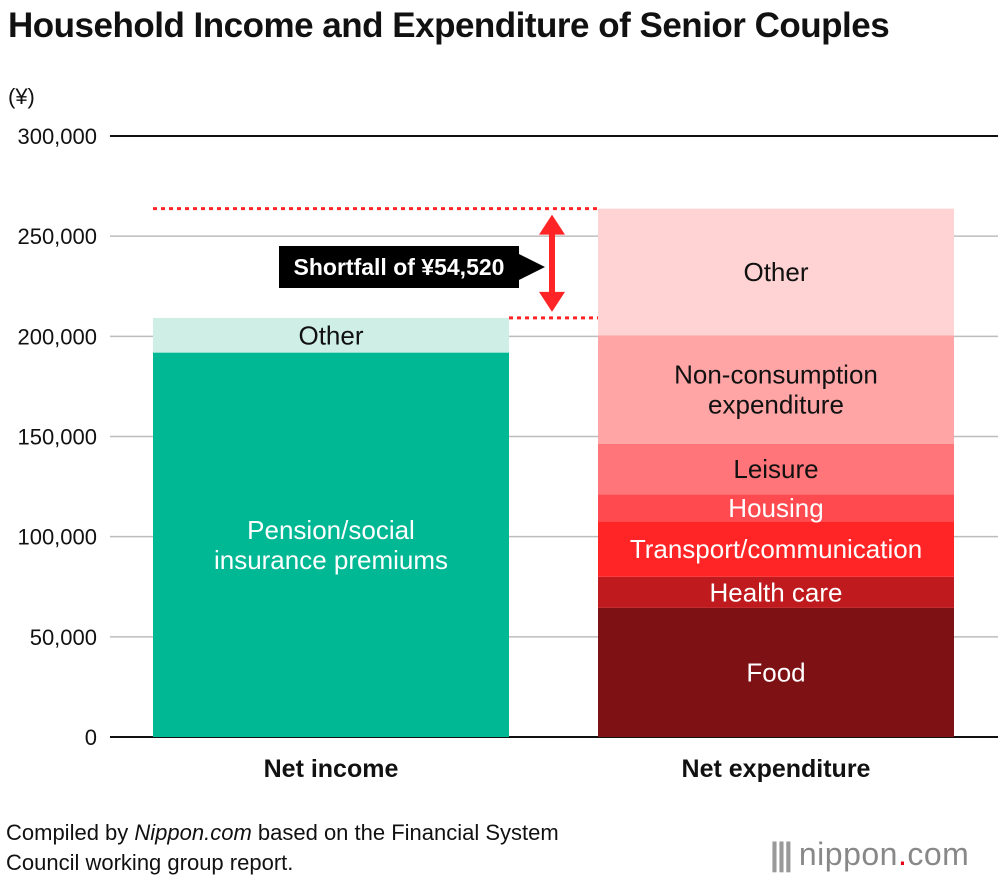 The width and height of the screenshot is (1000, 880). What do you see at coordinates (21, 96) in the screenshot?
I see `y-axis-unit-label: (¥)` at bounding box center [21, 96].